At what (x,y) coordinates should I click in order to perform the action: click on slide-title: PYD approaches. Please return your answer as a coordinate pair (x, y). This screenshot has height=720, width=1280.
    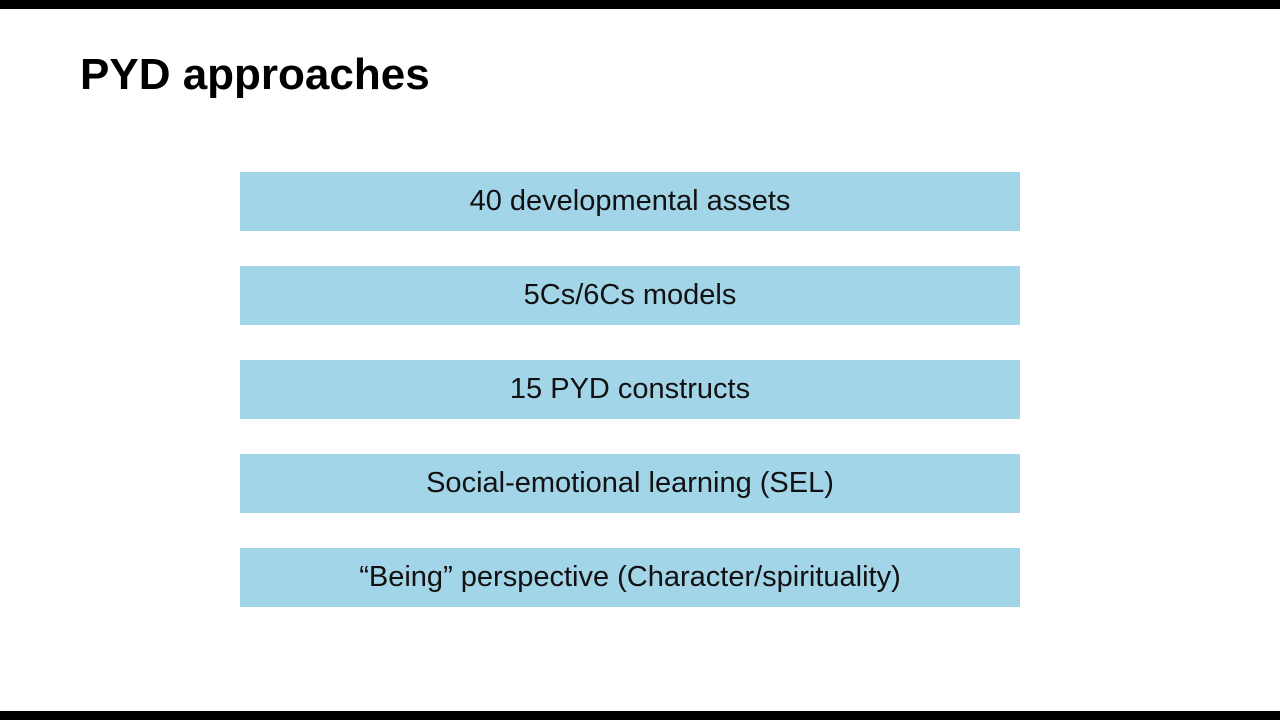
    Looking at the image, I should click on (255, 74).